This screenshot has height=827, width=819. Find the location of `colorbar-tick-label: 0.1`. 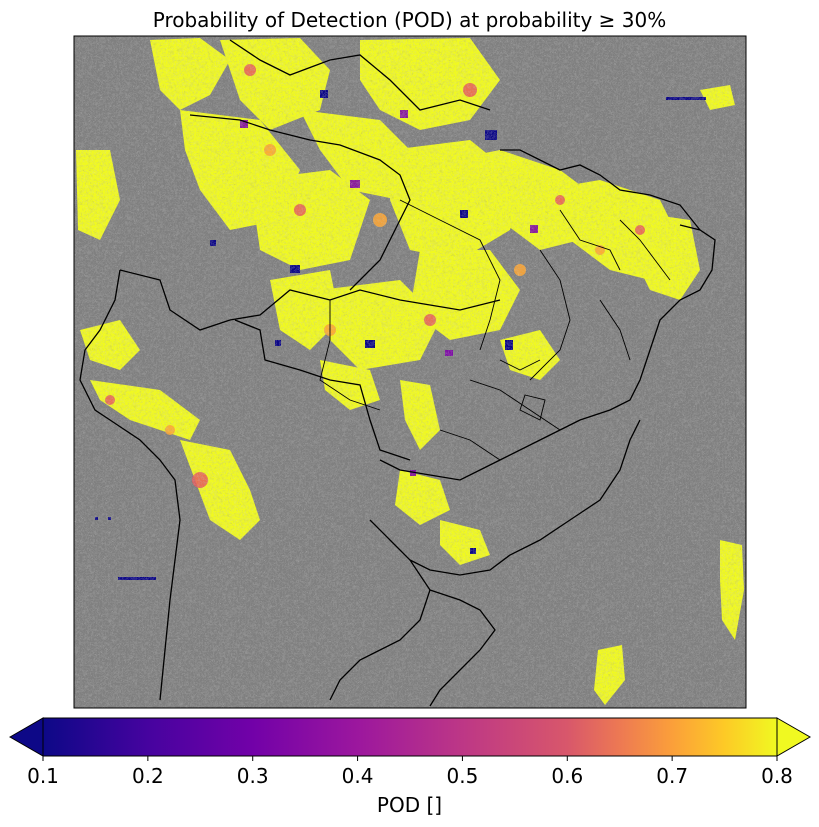

colorbar-tick-label: 0.1 is located at coordinates (43, 776).